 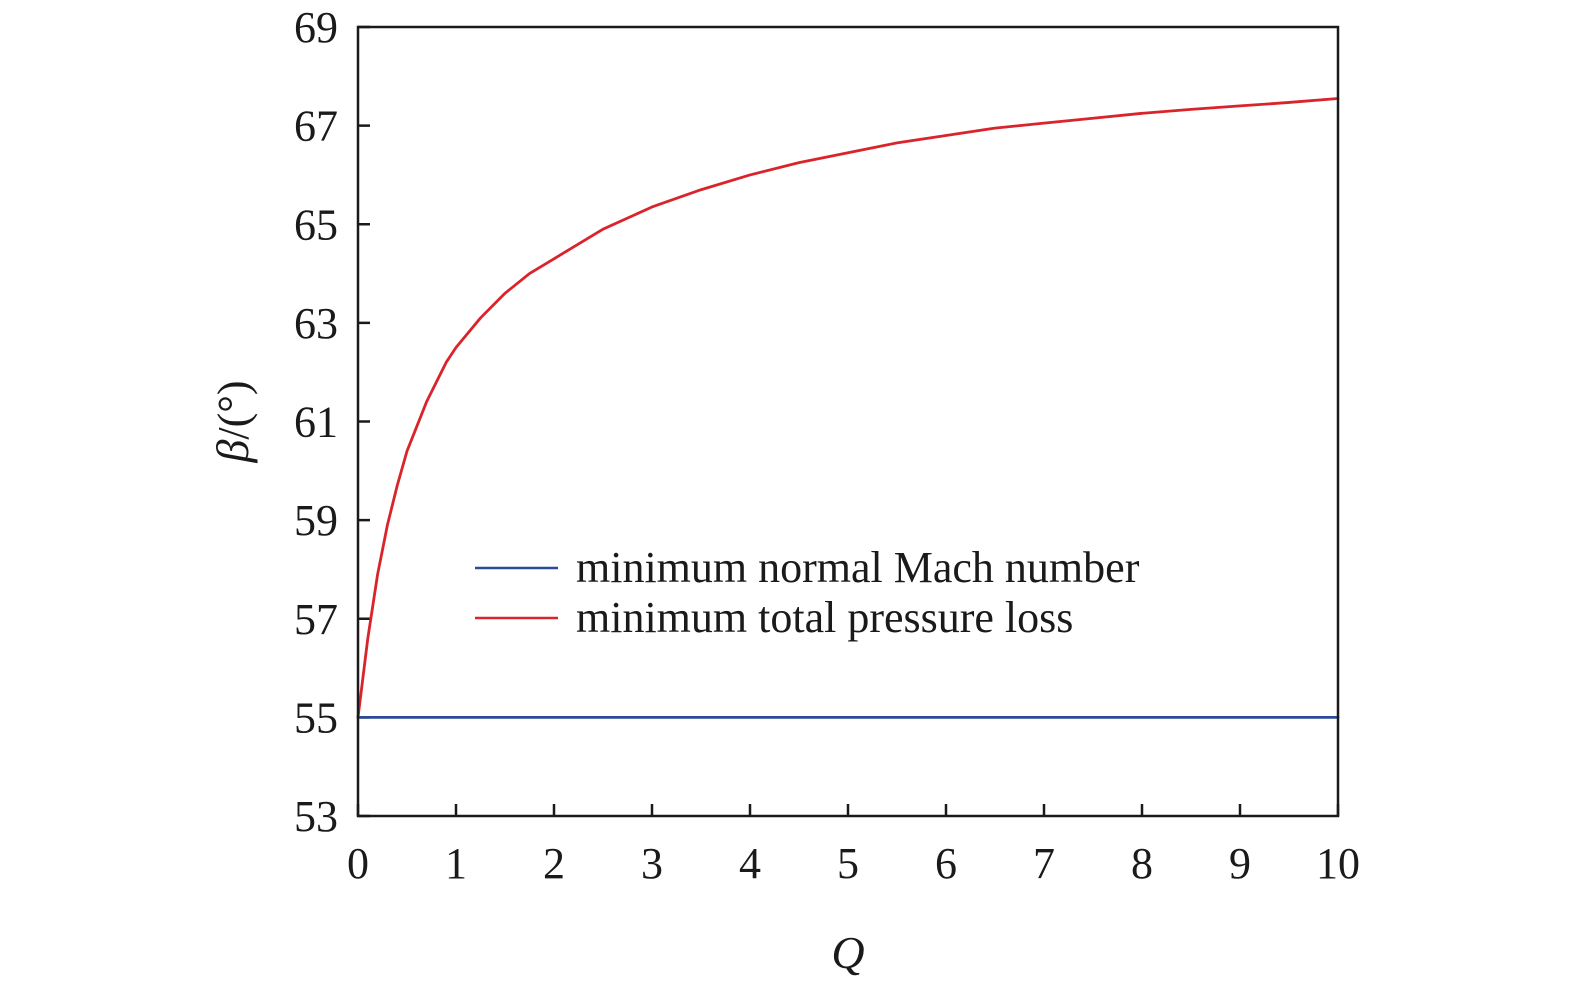 What do you see at coordinates (456, 863) in the screenshot?
I see `x-tick-label: 1` at bounding box center [456, 863].